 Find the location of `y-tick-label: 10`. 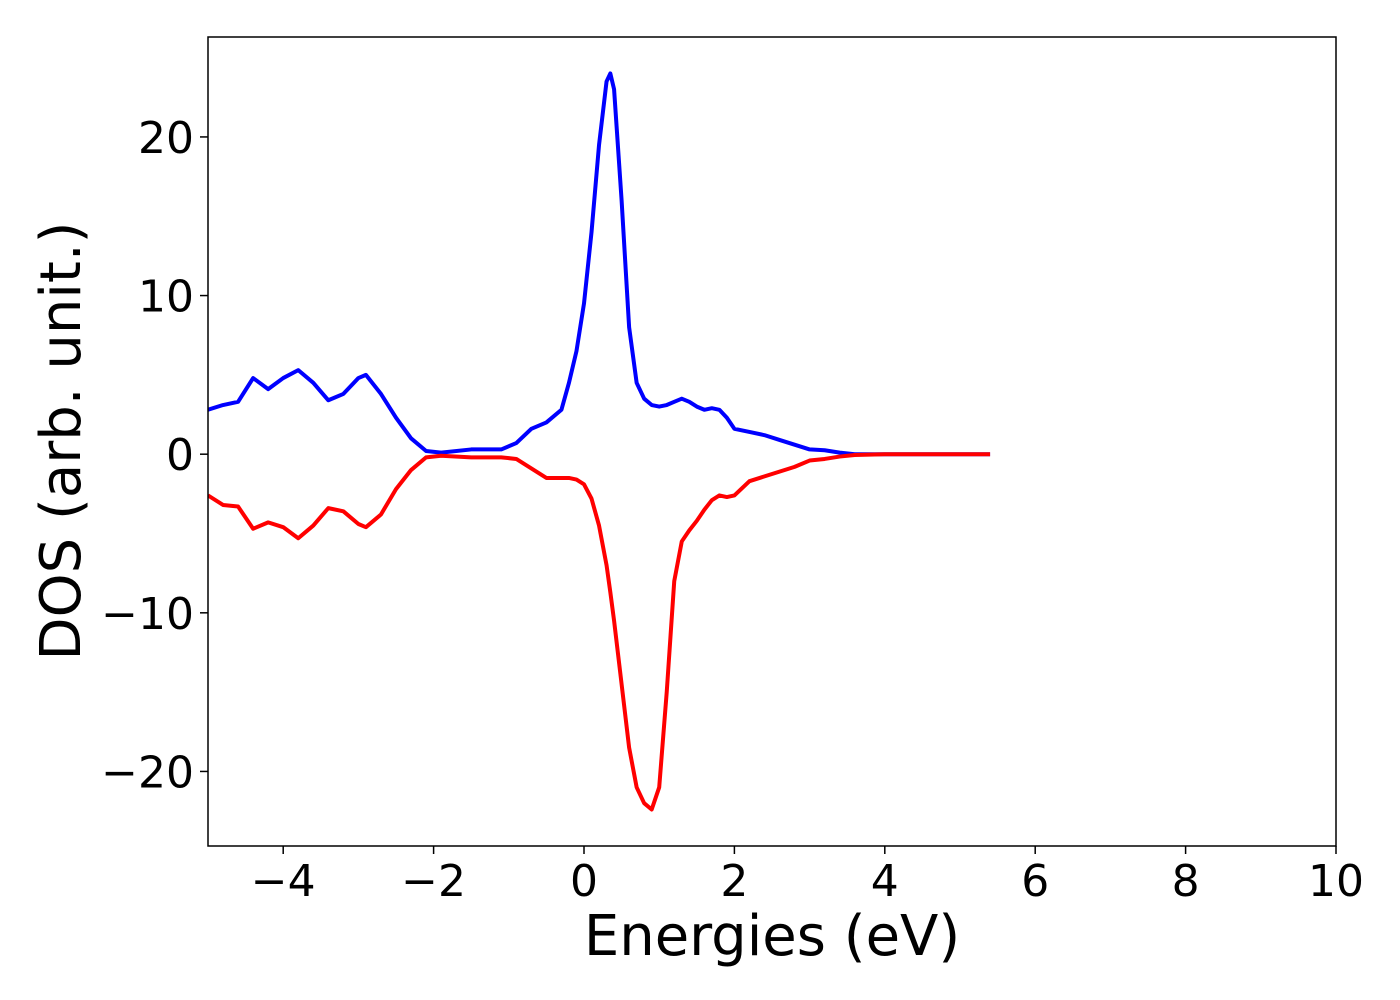

y-tick-label: 10 is located at coordinates (166, 297).